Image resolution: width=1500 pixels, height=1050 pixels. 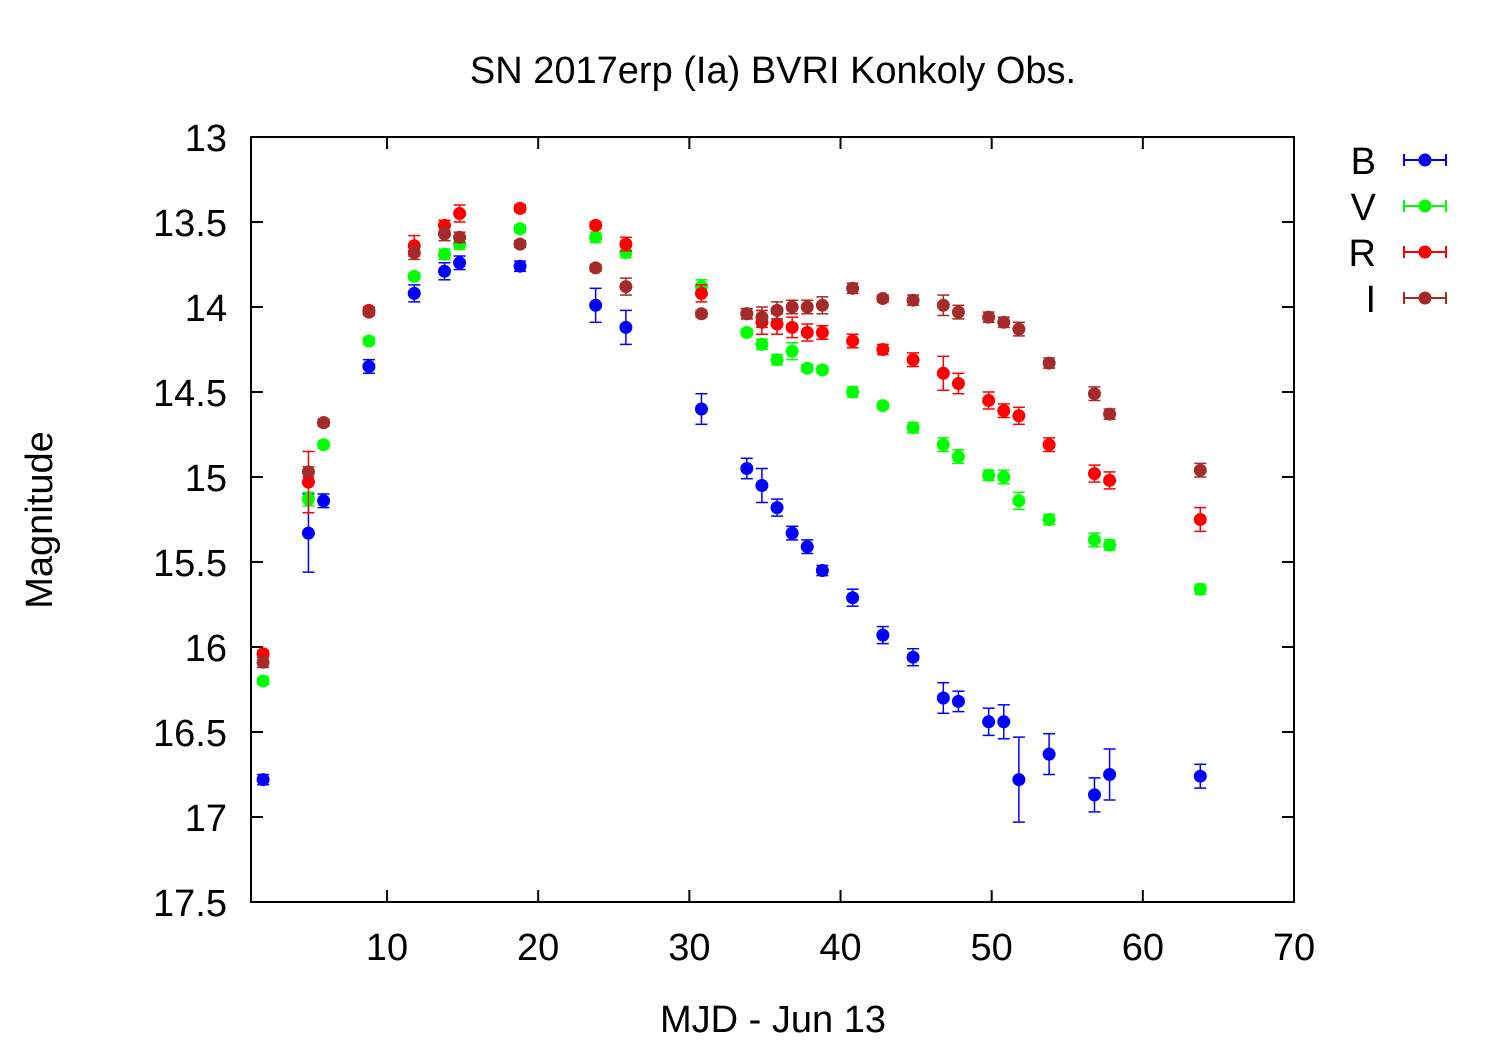 What do you see at coordinates (190, 224) in the screenshot?
I see `y-tick-label: 13.5` at bounding box center [190, 224].